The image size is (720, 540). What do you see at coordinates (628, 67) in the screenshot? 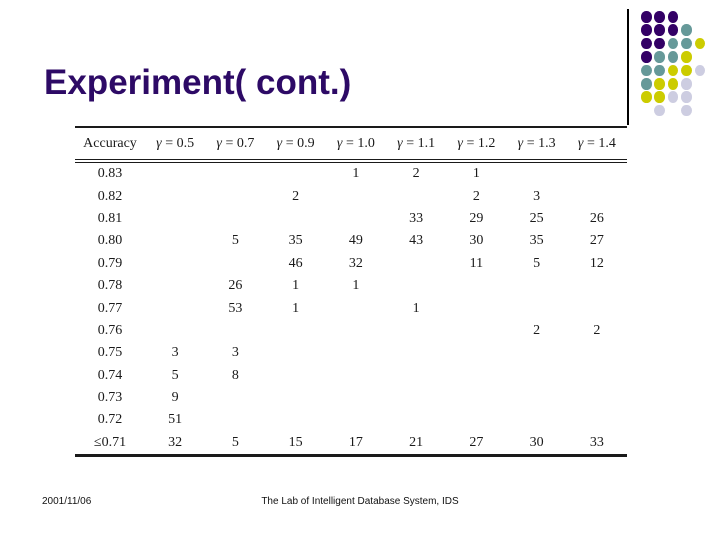
I see `decorative-vertical-line` at bounding box center [628, 67].